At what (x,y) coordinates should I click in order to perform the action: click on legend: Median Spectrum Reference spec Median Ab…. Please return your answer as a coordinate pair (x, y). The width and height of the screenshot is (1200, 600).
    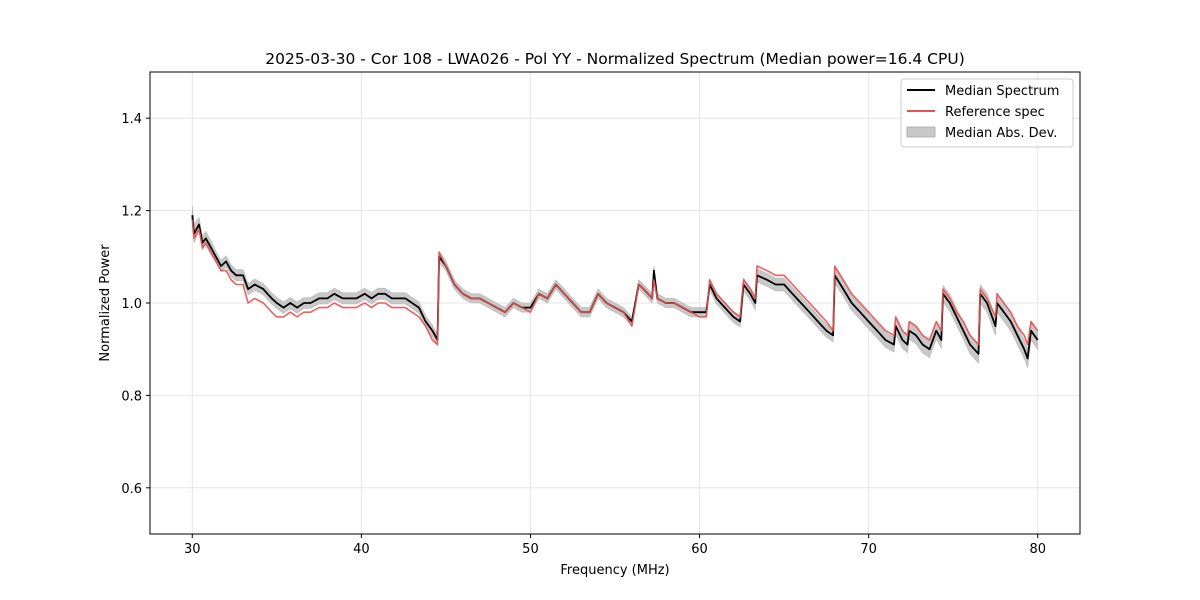
    Looking at the image, I should click on (987, 113).